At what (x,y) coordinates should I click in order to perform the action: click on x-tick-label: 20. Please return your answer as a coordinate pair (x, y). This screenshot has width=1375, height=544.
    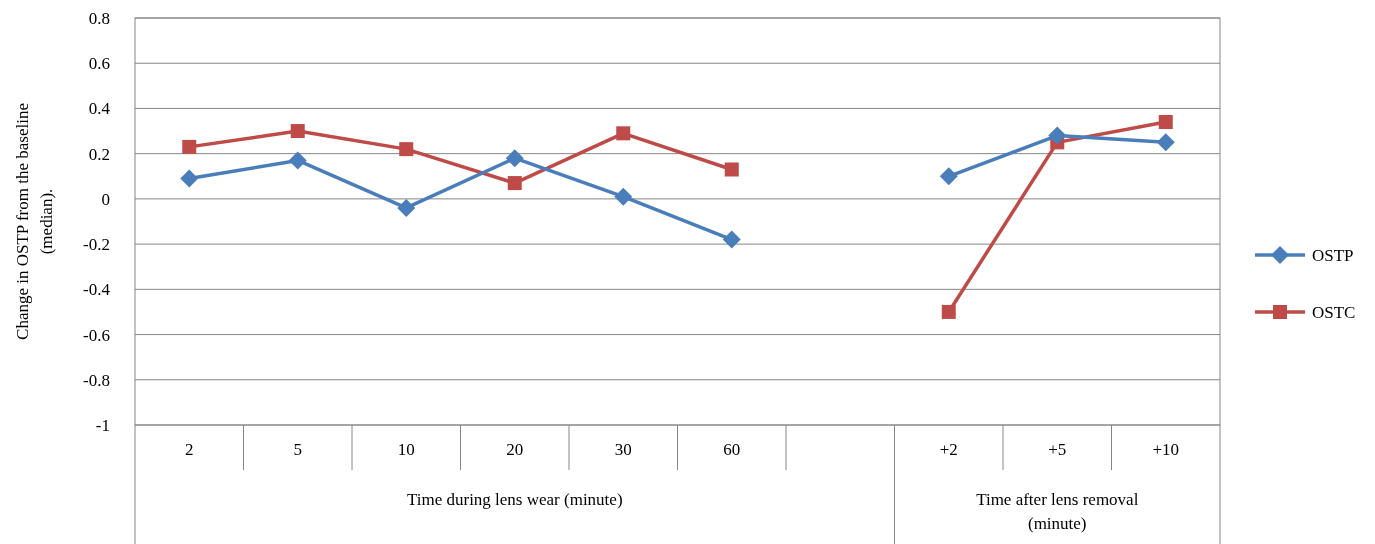
    Looking at the image, I should click on (515, 449).